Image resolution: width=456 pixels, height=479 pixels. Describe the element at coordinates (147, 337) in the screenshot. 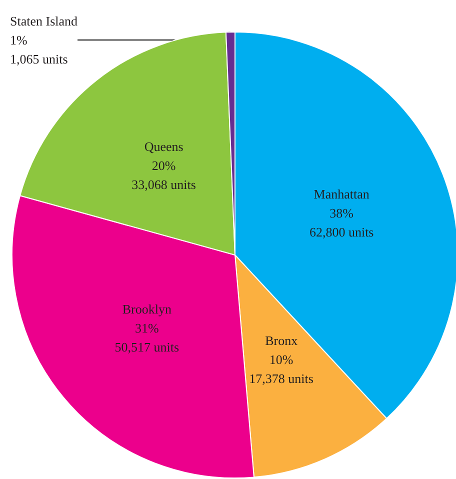

I see `data-label: 31% 50,517 units` at that location.